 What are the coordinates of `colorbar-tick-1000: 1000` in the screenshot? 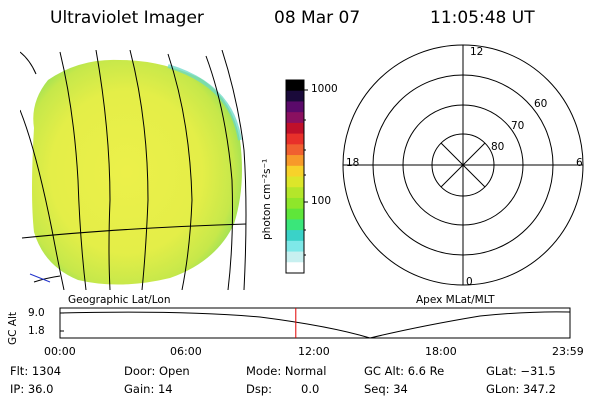 It's located at (324, 89).